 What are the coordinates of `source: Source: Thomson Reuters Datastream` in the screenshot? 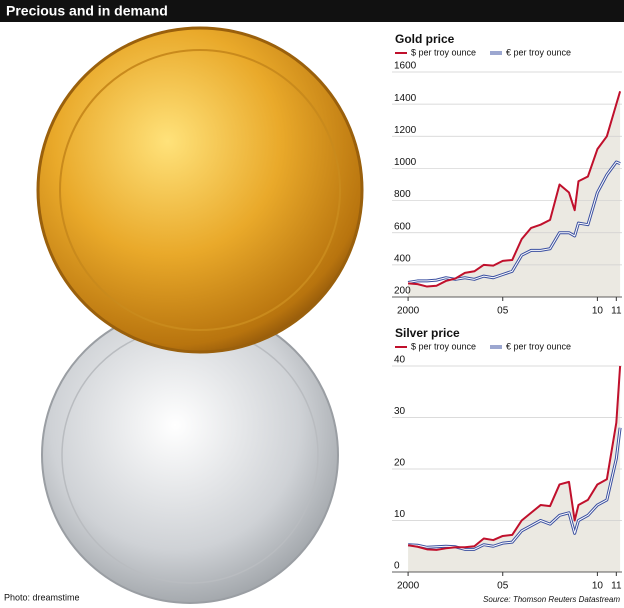 It's located at (551, 599).